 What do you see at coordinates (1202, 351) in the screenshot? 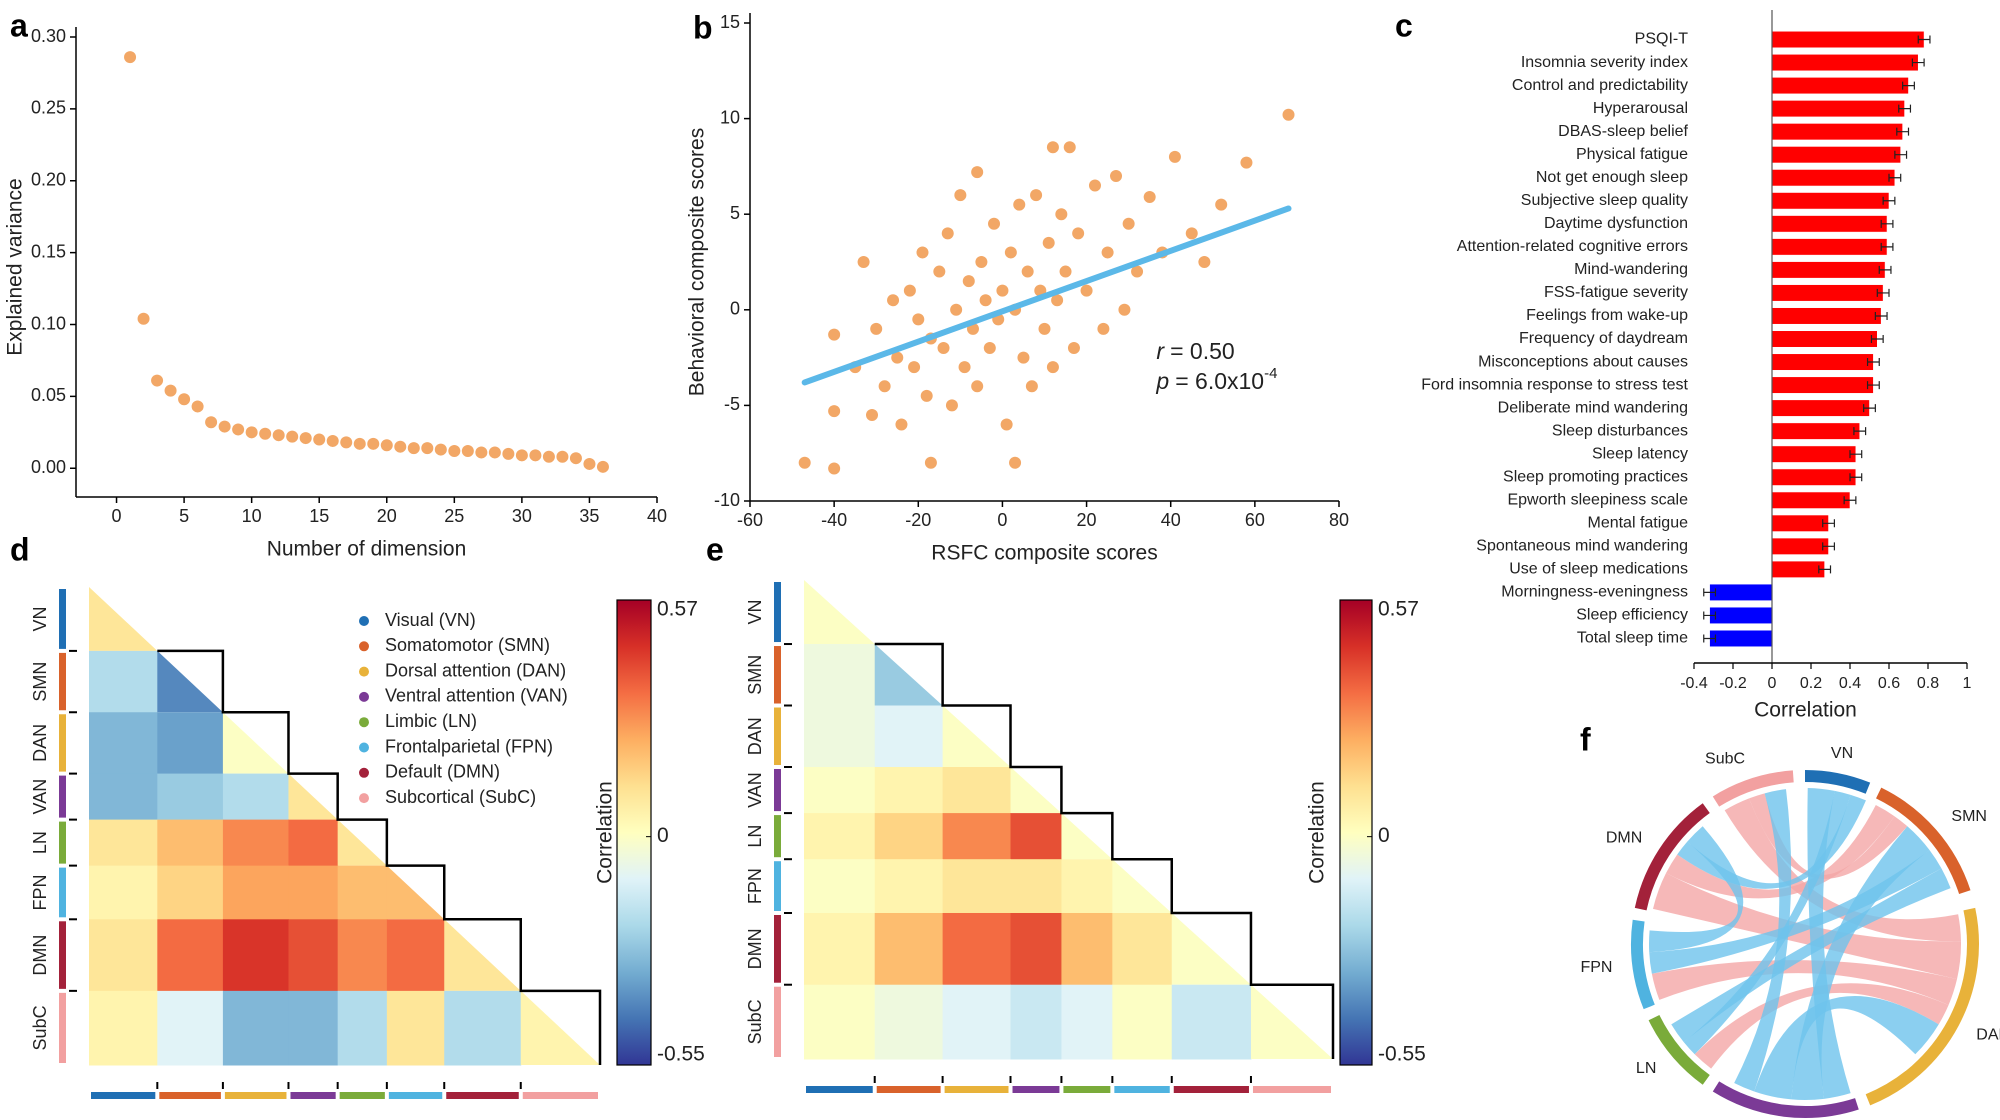
I see `r-text: = 0.50` at bounding box center [1202, 351].